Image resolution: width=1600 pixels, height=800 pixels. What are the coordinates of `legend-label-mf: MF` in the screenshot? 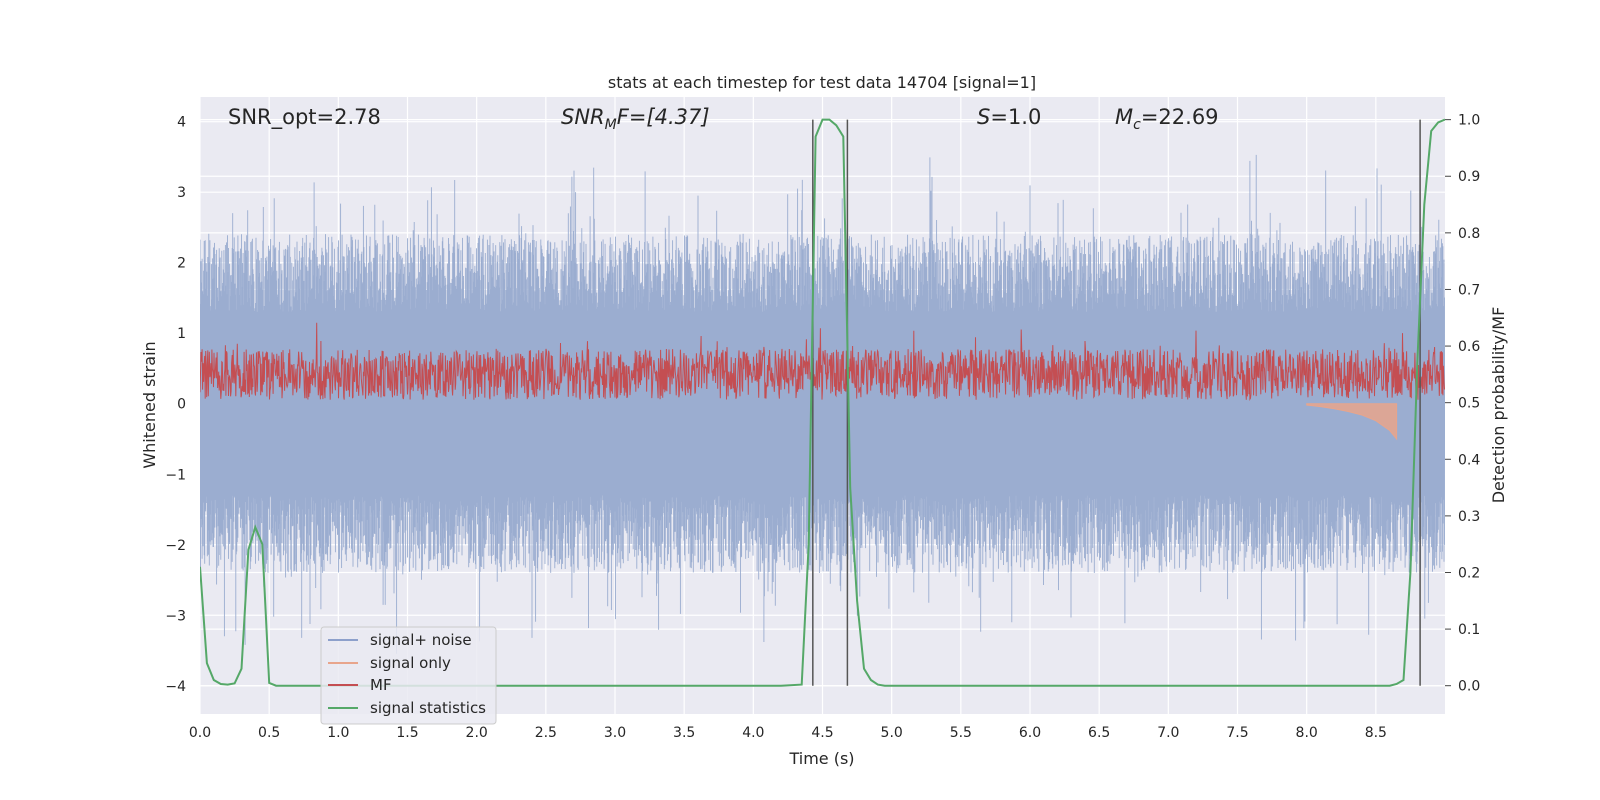 It's located at (381, 685).